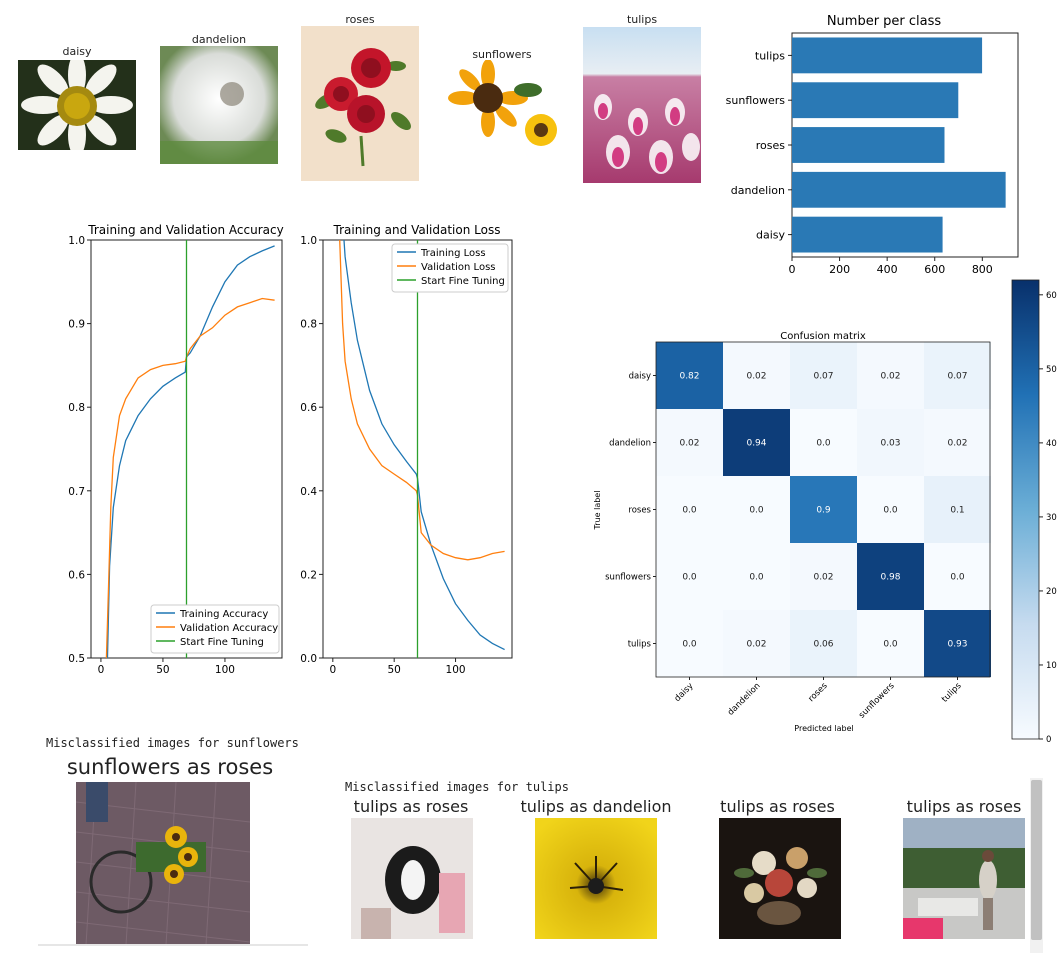 This screenshot has width=1063, height=953. I want to click on misclassified-tulips-label-2: tulips as dandelion, so click(596, 806).